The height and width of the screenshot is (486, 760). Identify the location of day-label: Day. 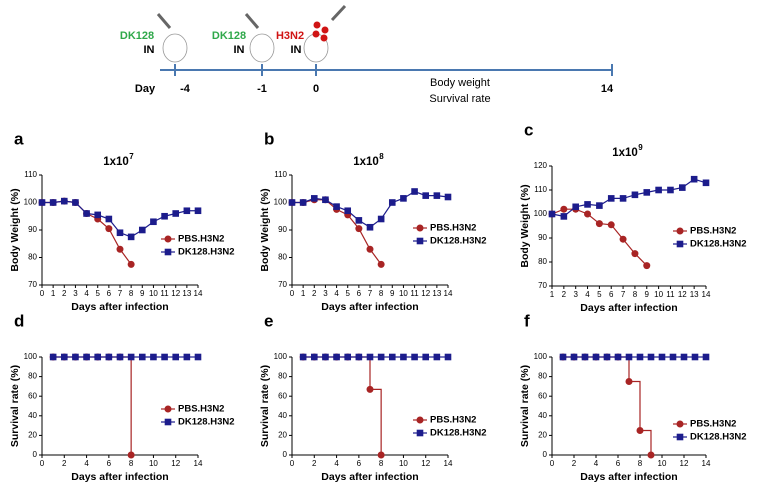
(145, 89).